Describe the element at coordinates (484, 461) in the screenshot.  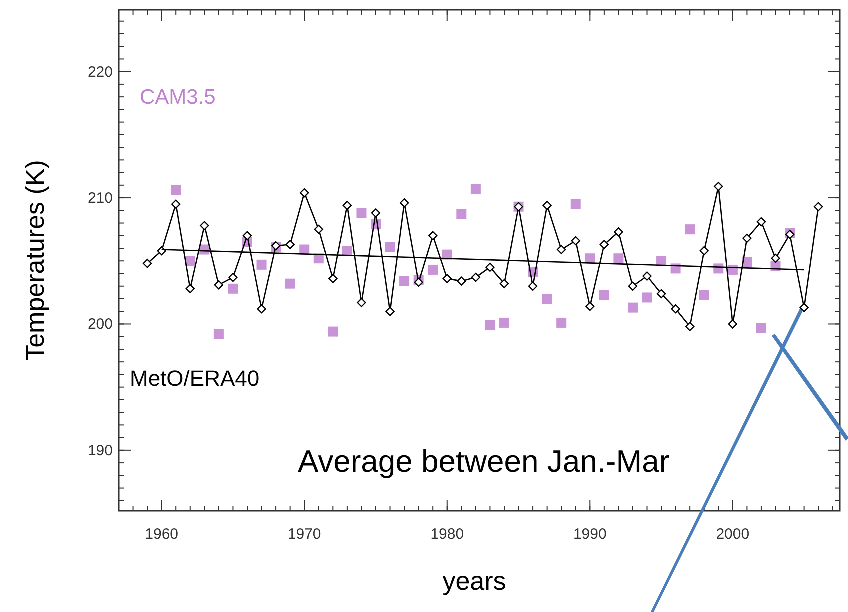
I see `annotation: Average between Jan.-Mar` at that location.